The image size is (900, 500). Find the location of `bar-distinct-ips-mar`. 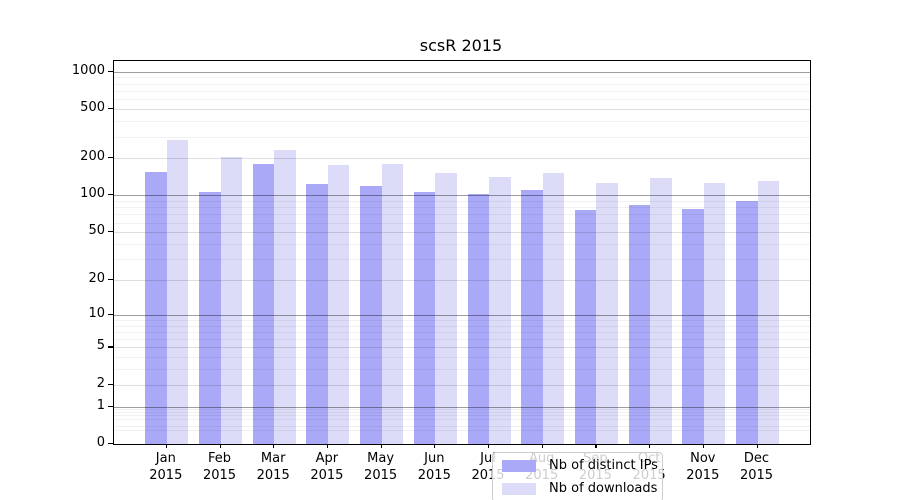

bar-distinct-ips-mar is located at coordinates (263, 303).